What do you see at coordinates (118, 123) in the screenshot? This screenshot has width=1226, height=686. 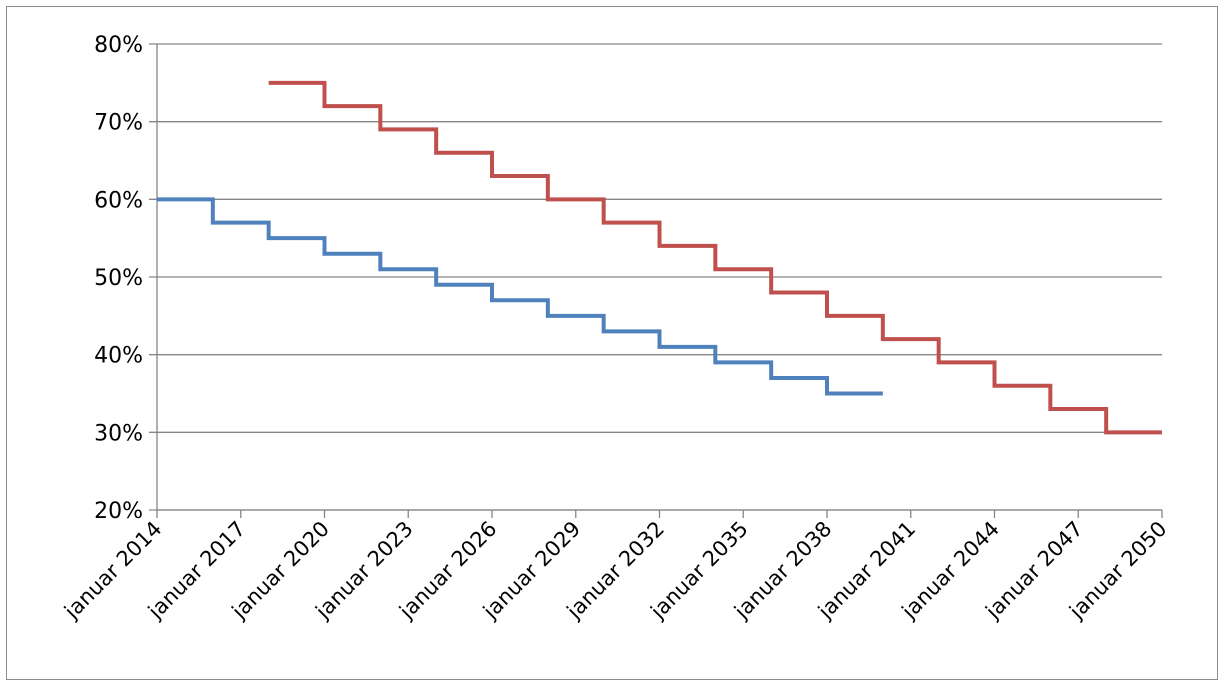 I see `y-tick-label: 70%` at bounding box center [118, 123].